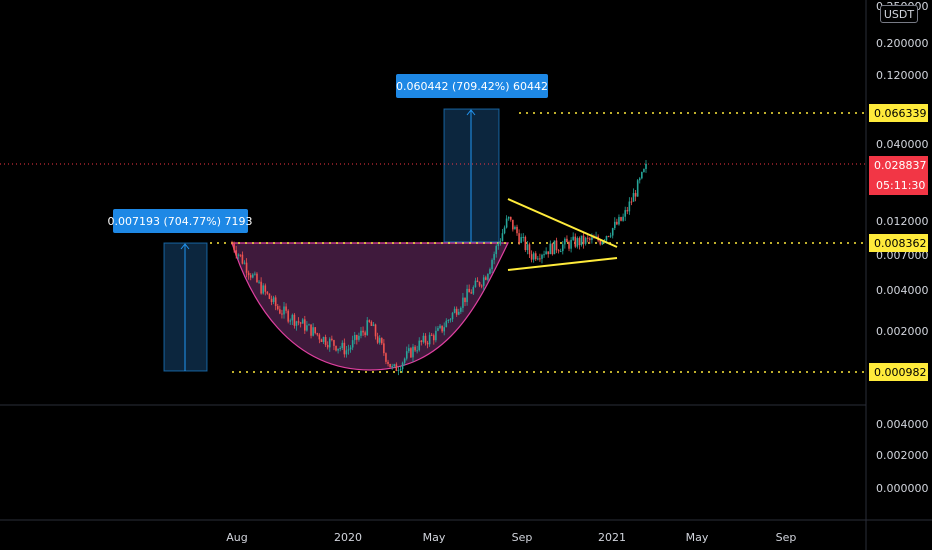 The image size is (932, 550). I want to click on target-price-label-text: 0.066339, so click(900, 113).